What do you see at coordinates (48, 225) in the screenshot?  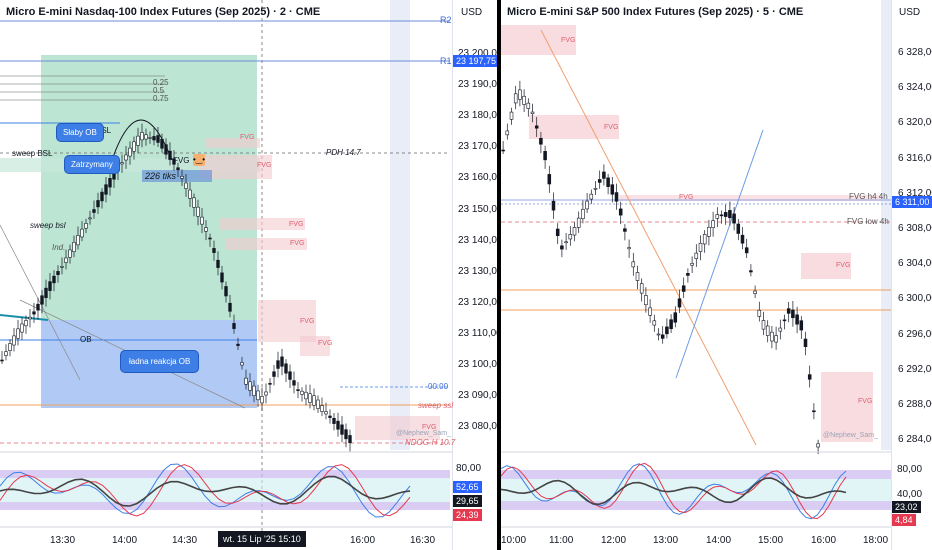 I see `sweep-bsl-label: sweep bsl` at bounding box center [48, 225].